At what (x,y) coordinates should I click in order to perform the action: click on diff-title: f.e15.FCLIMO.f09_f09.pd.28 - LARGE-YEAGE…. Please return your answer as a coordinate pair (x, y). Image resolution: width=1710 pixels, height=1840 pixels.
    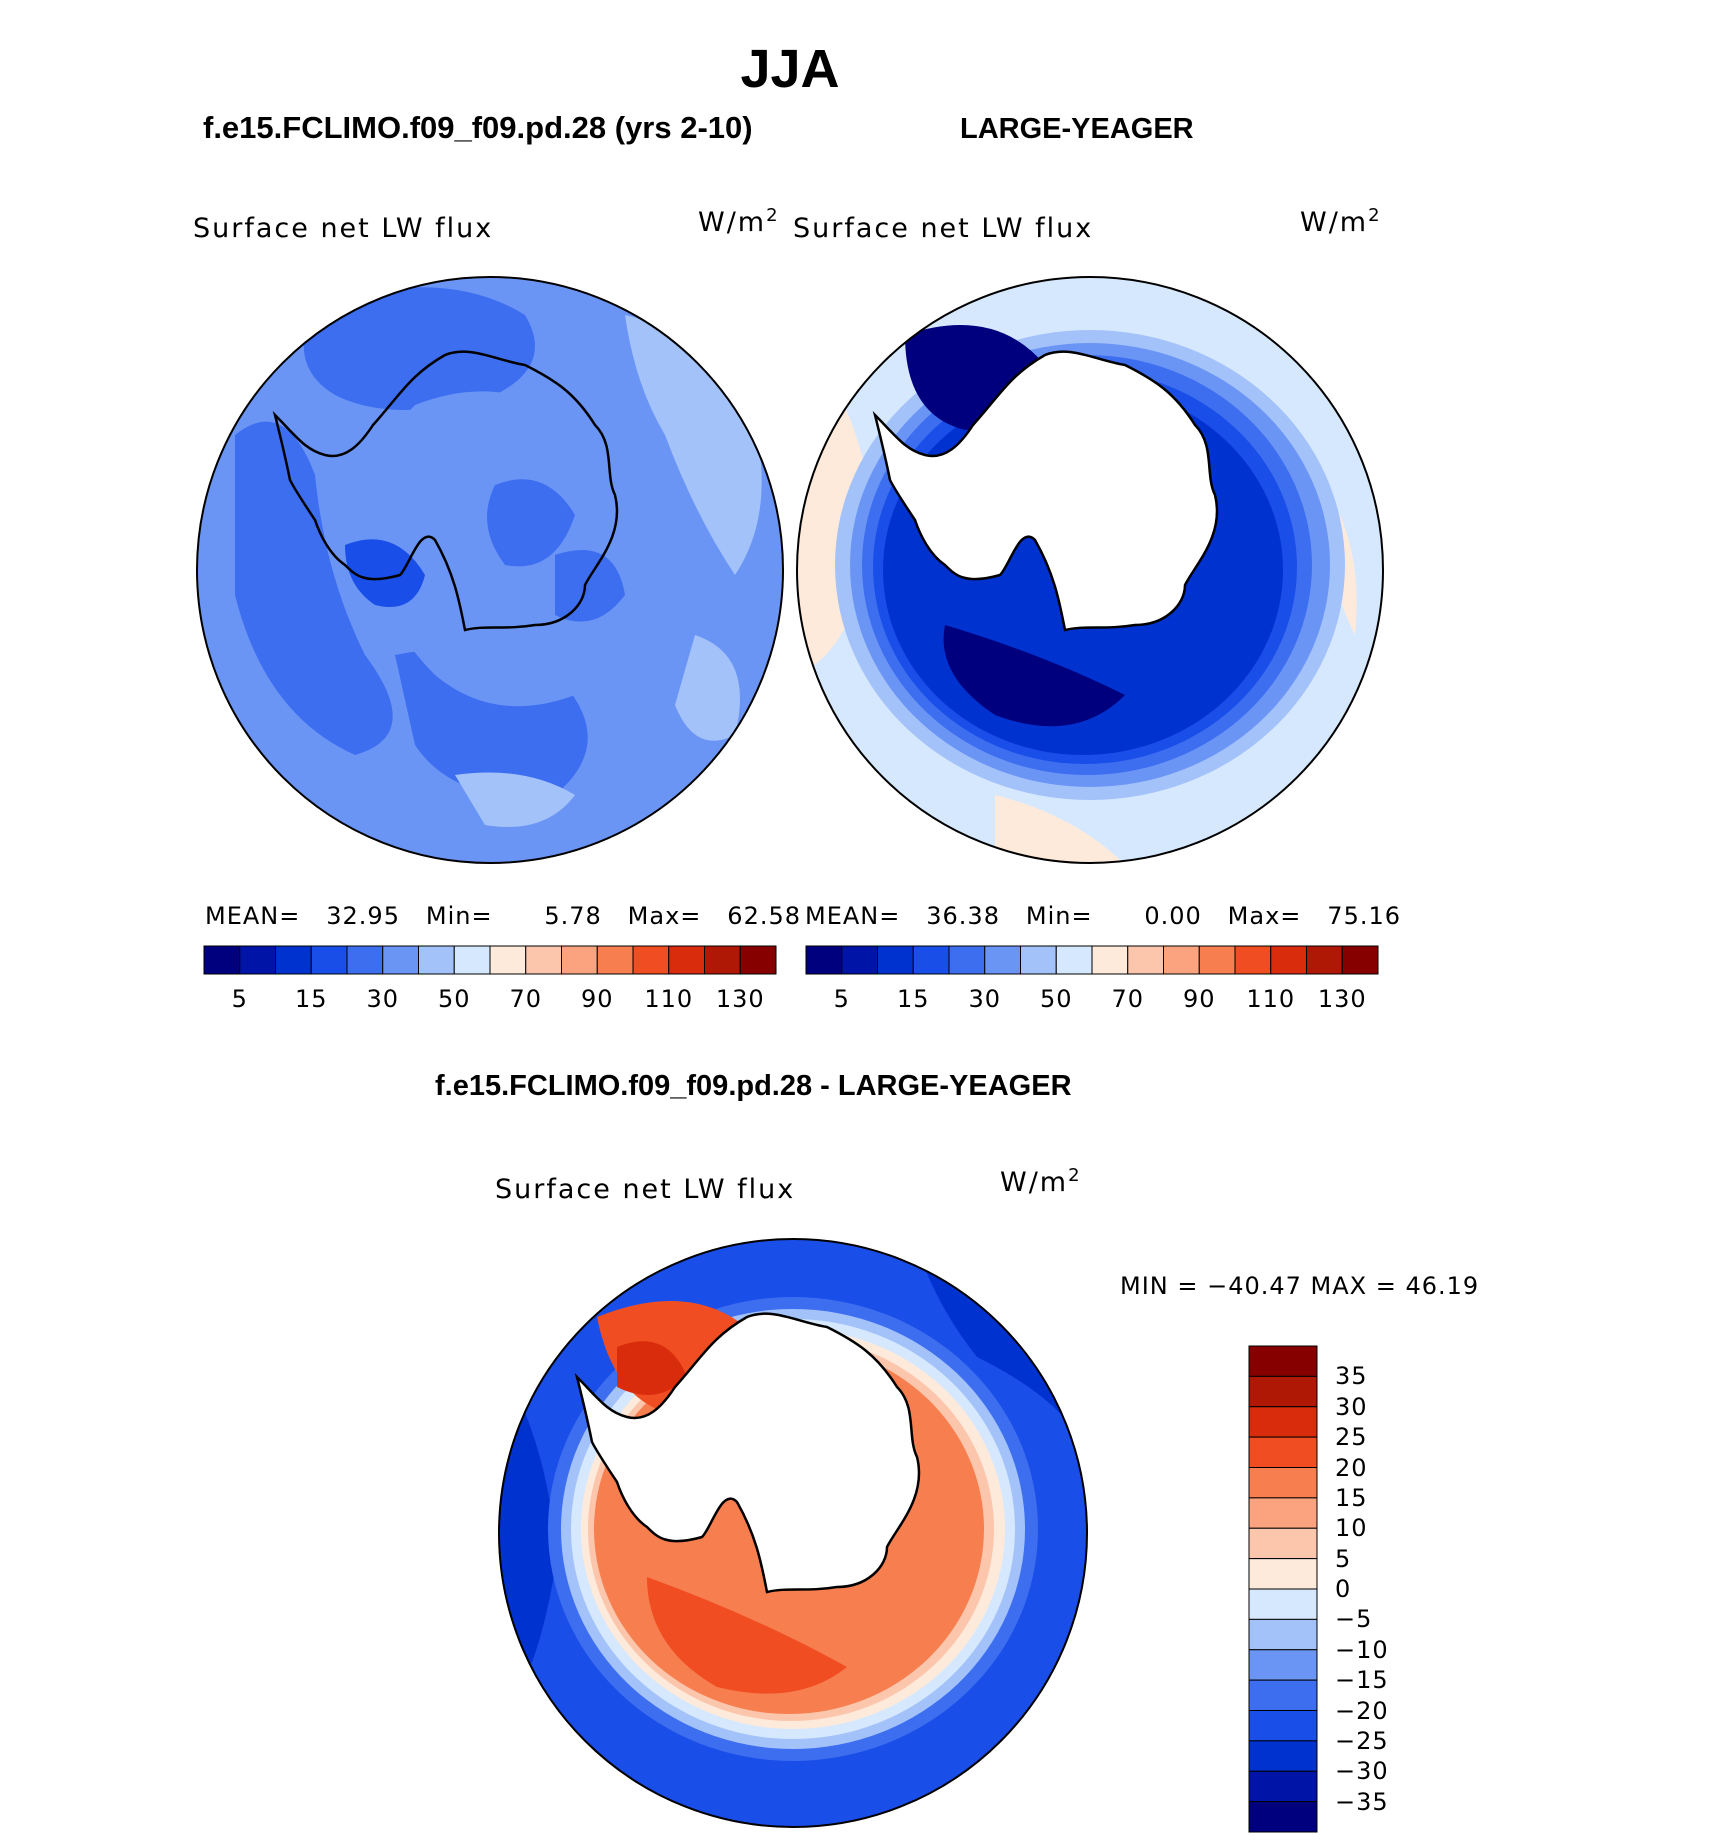
    Looking at the image, I should click on (753, 1086).